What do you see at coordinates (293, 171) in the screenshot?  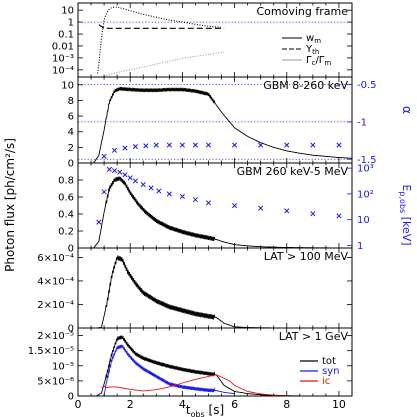 I see `panel-title: GBM 260 keV-5 MeV` at bounding box center [293, 171].